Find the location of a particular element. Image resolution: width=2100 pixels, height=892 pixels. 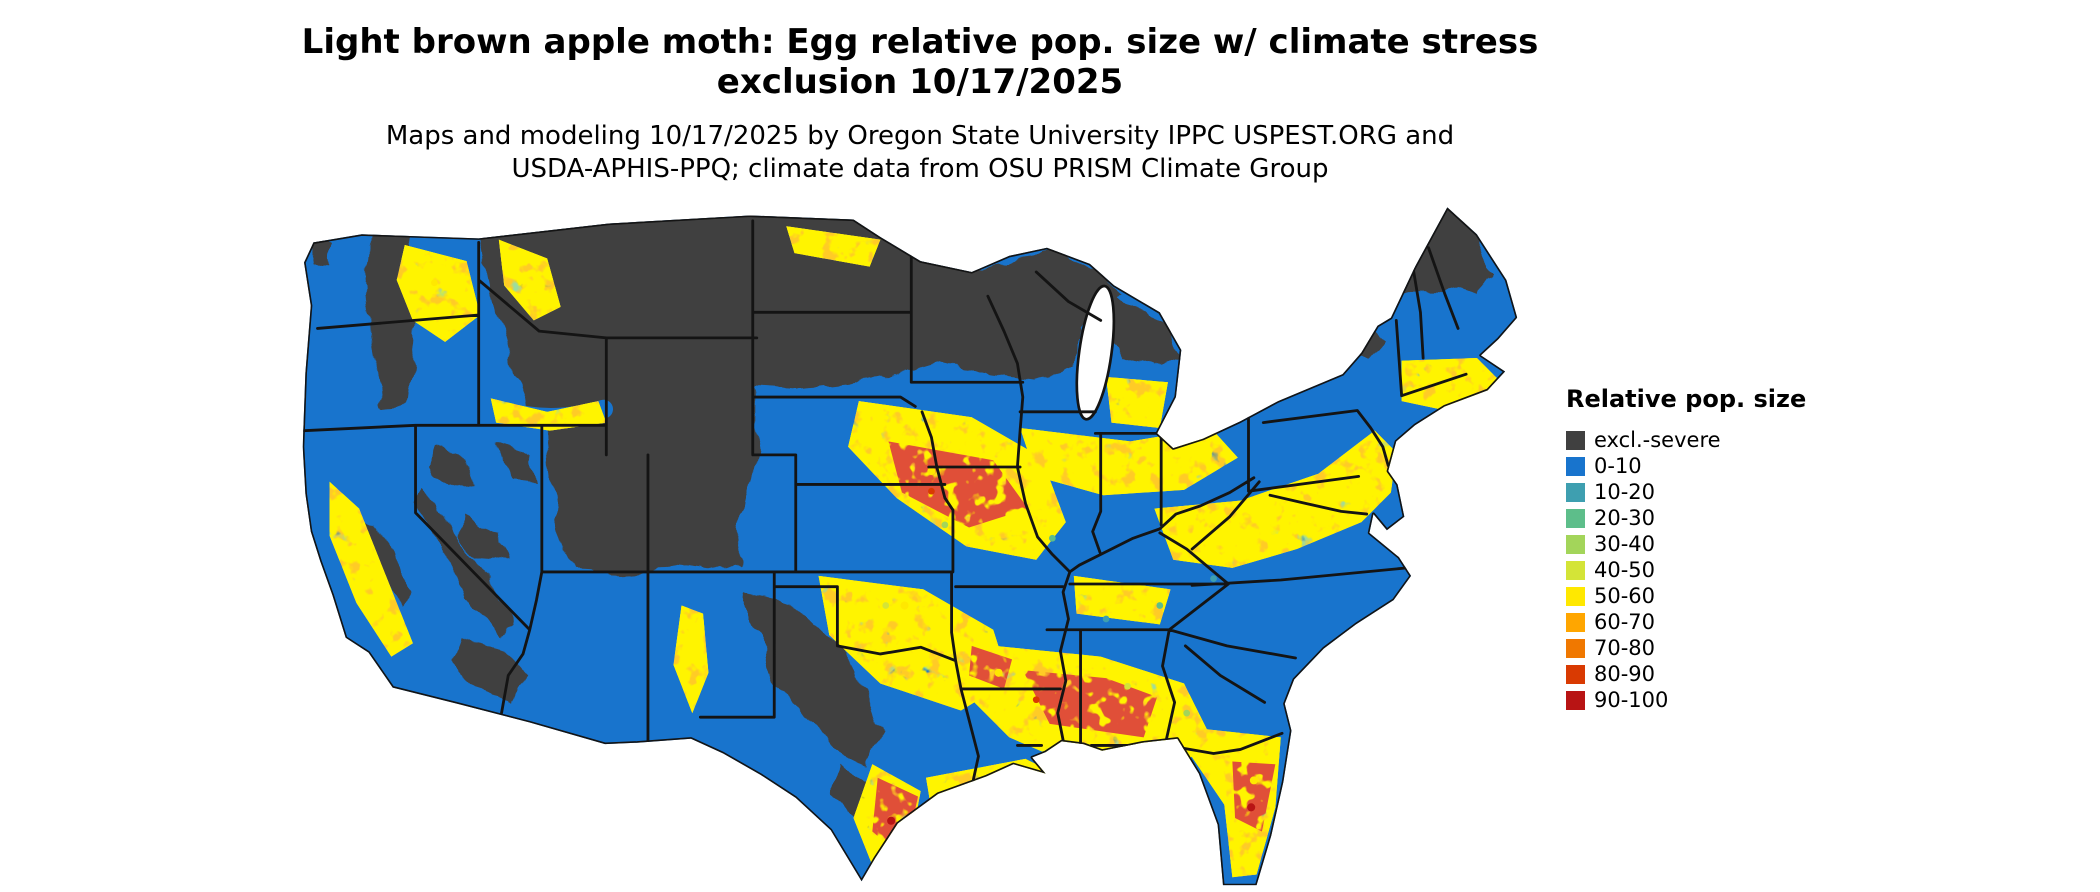

legend-item: 40-50 is located at coordinates (1716, 570).